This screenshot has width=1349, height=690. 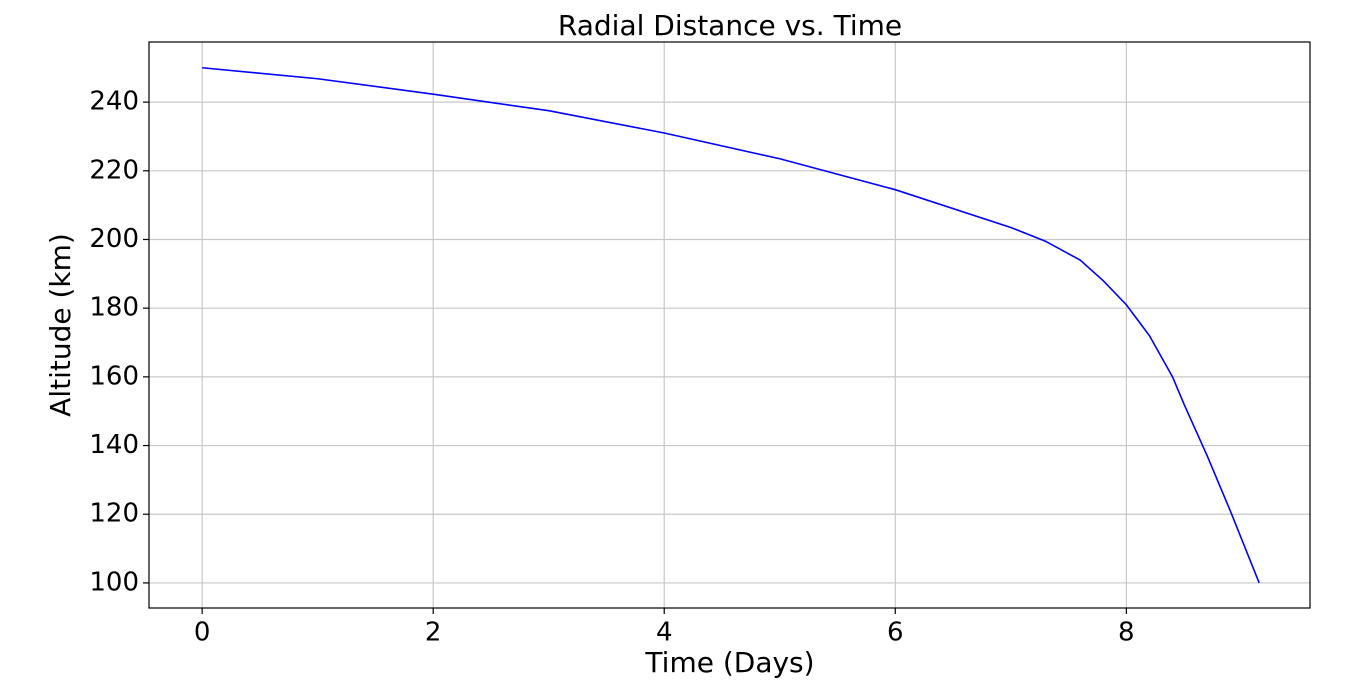 What do you see at coordinates (114, 308) in the screenshot?
I see `y-tick-label: 180` at bounding box center [114, 308].